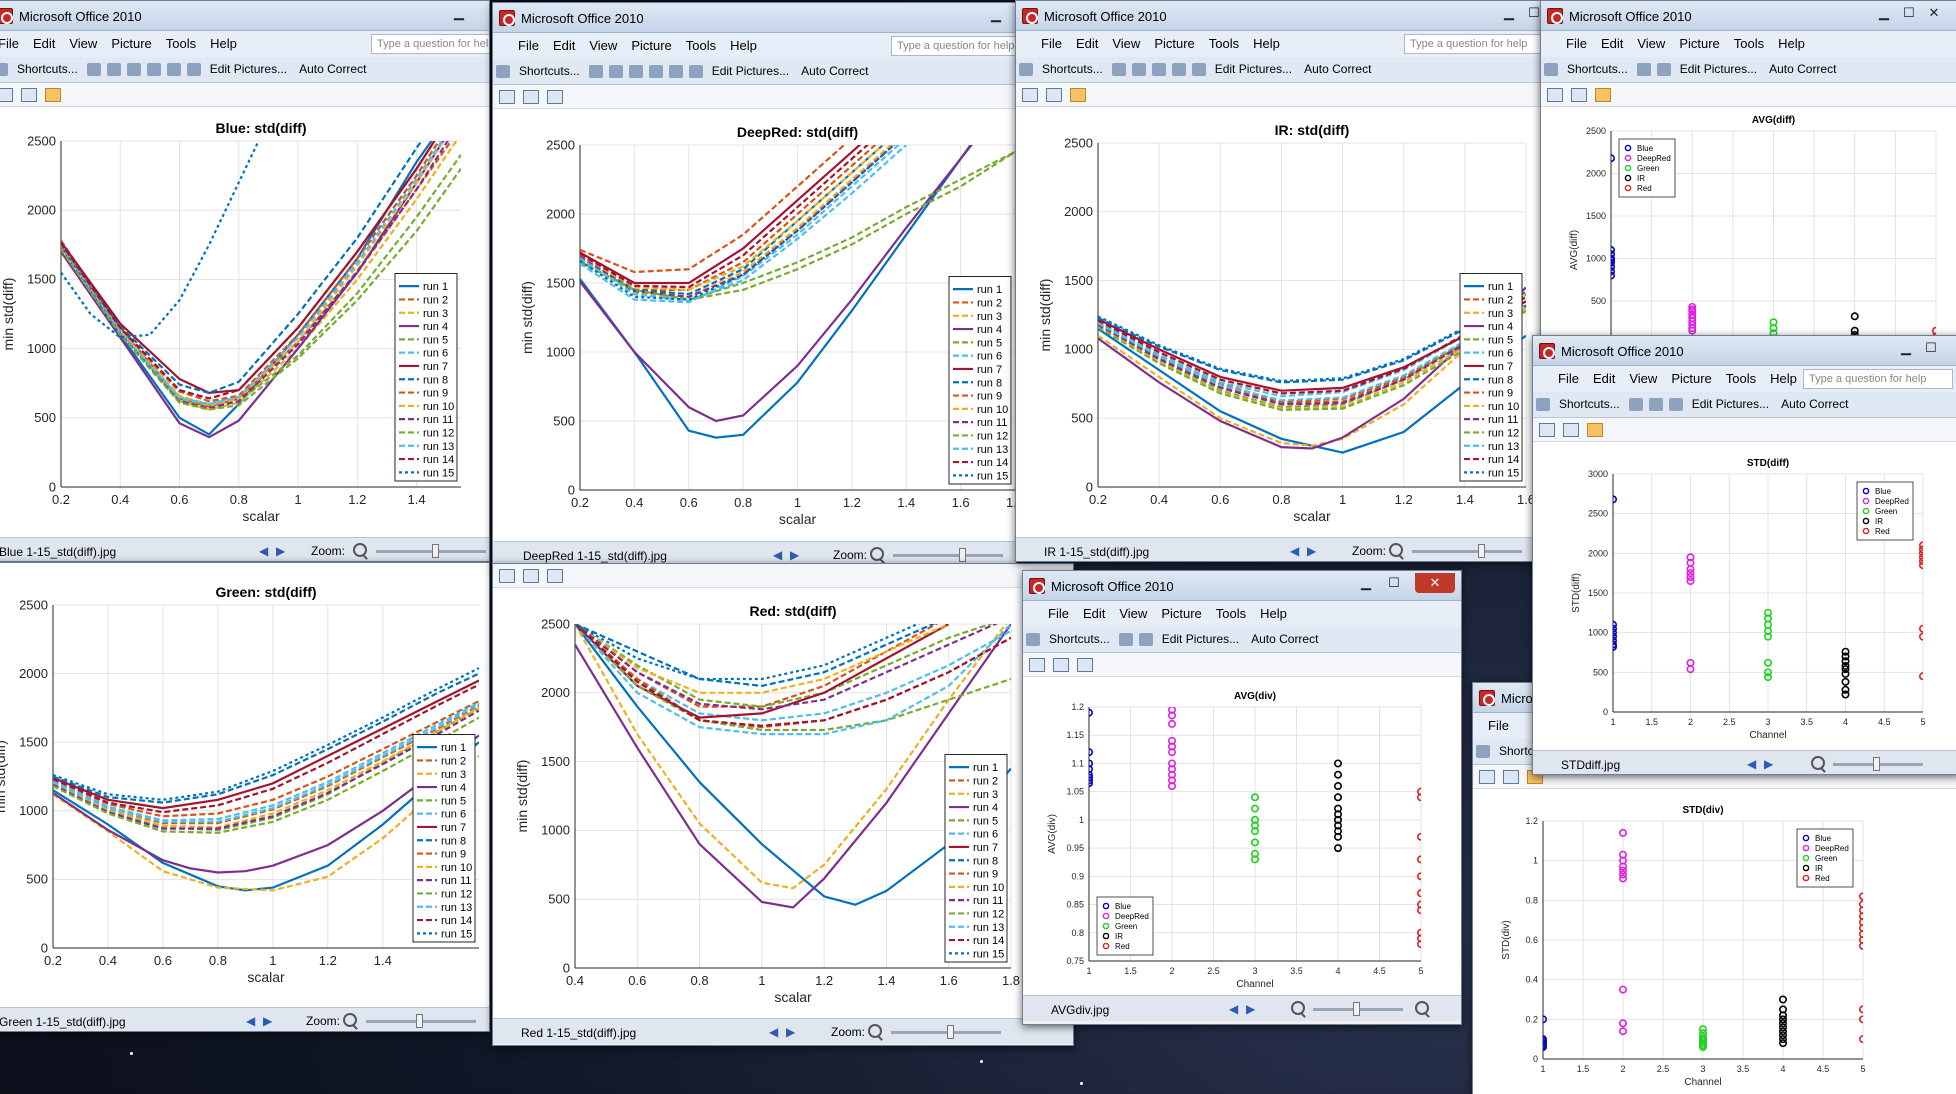  I want to click on copy-icon, so click(655, 71).